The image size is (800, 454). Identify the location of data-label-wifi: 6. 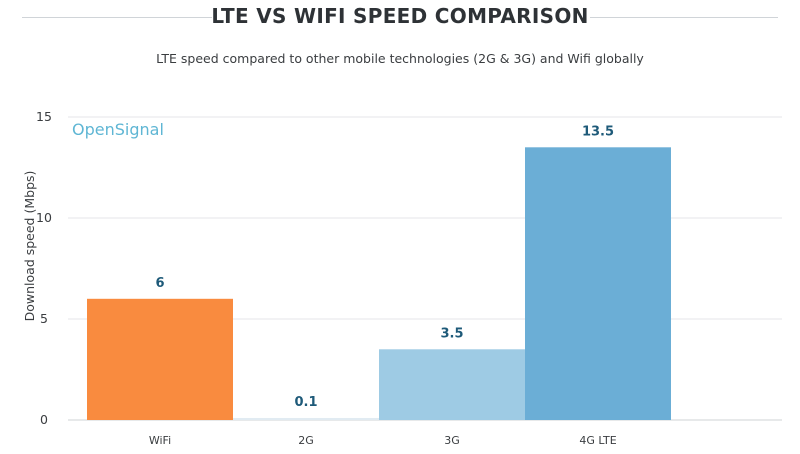
(159, 283).